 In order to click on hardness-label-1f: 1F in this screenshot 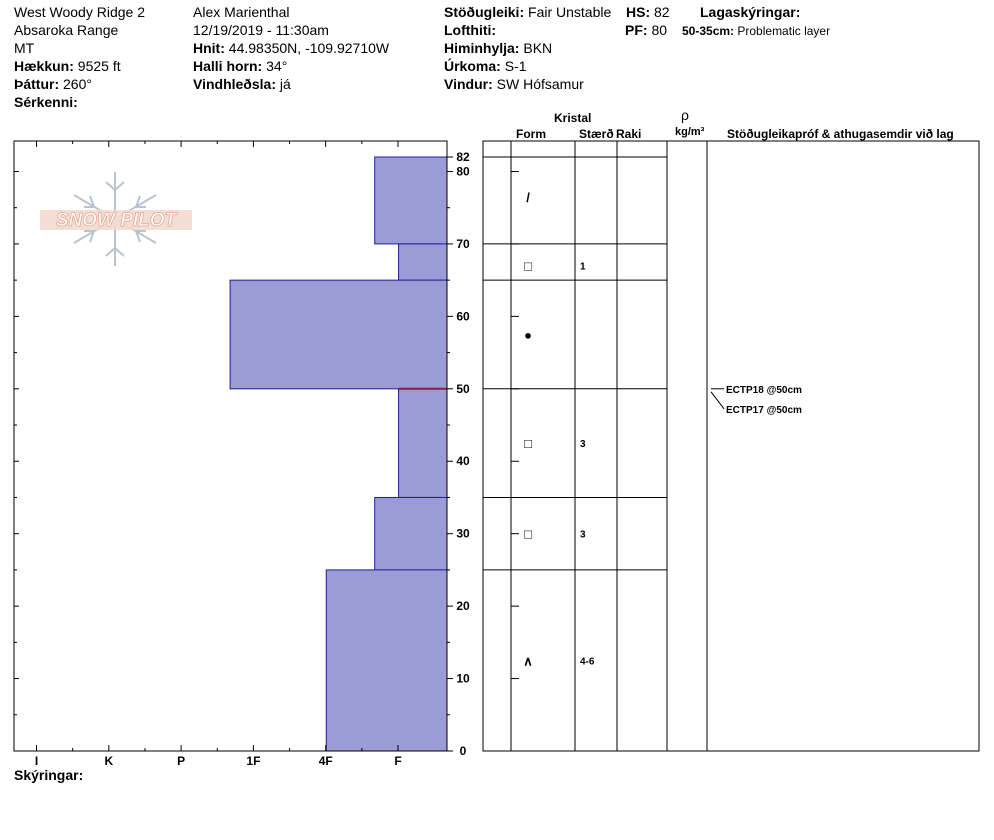, I will do `click(253, 761)`.